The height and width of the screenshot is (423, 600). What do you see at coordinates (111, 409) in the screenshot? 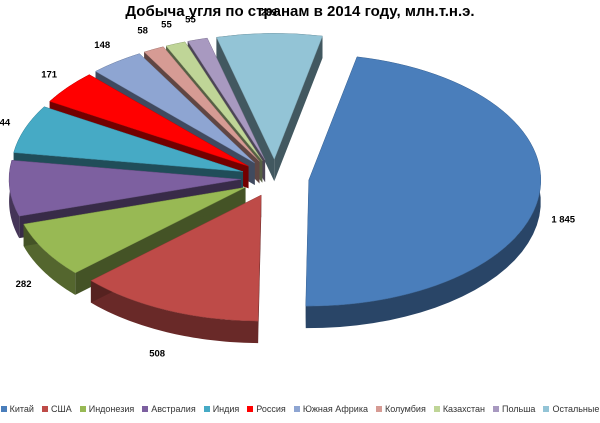
I see `legend-label: Индонезия` at bounding box center [111, 409].